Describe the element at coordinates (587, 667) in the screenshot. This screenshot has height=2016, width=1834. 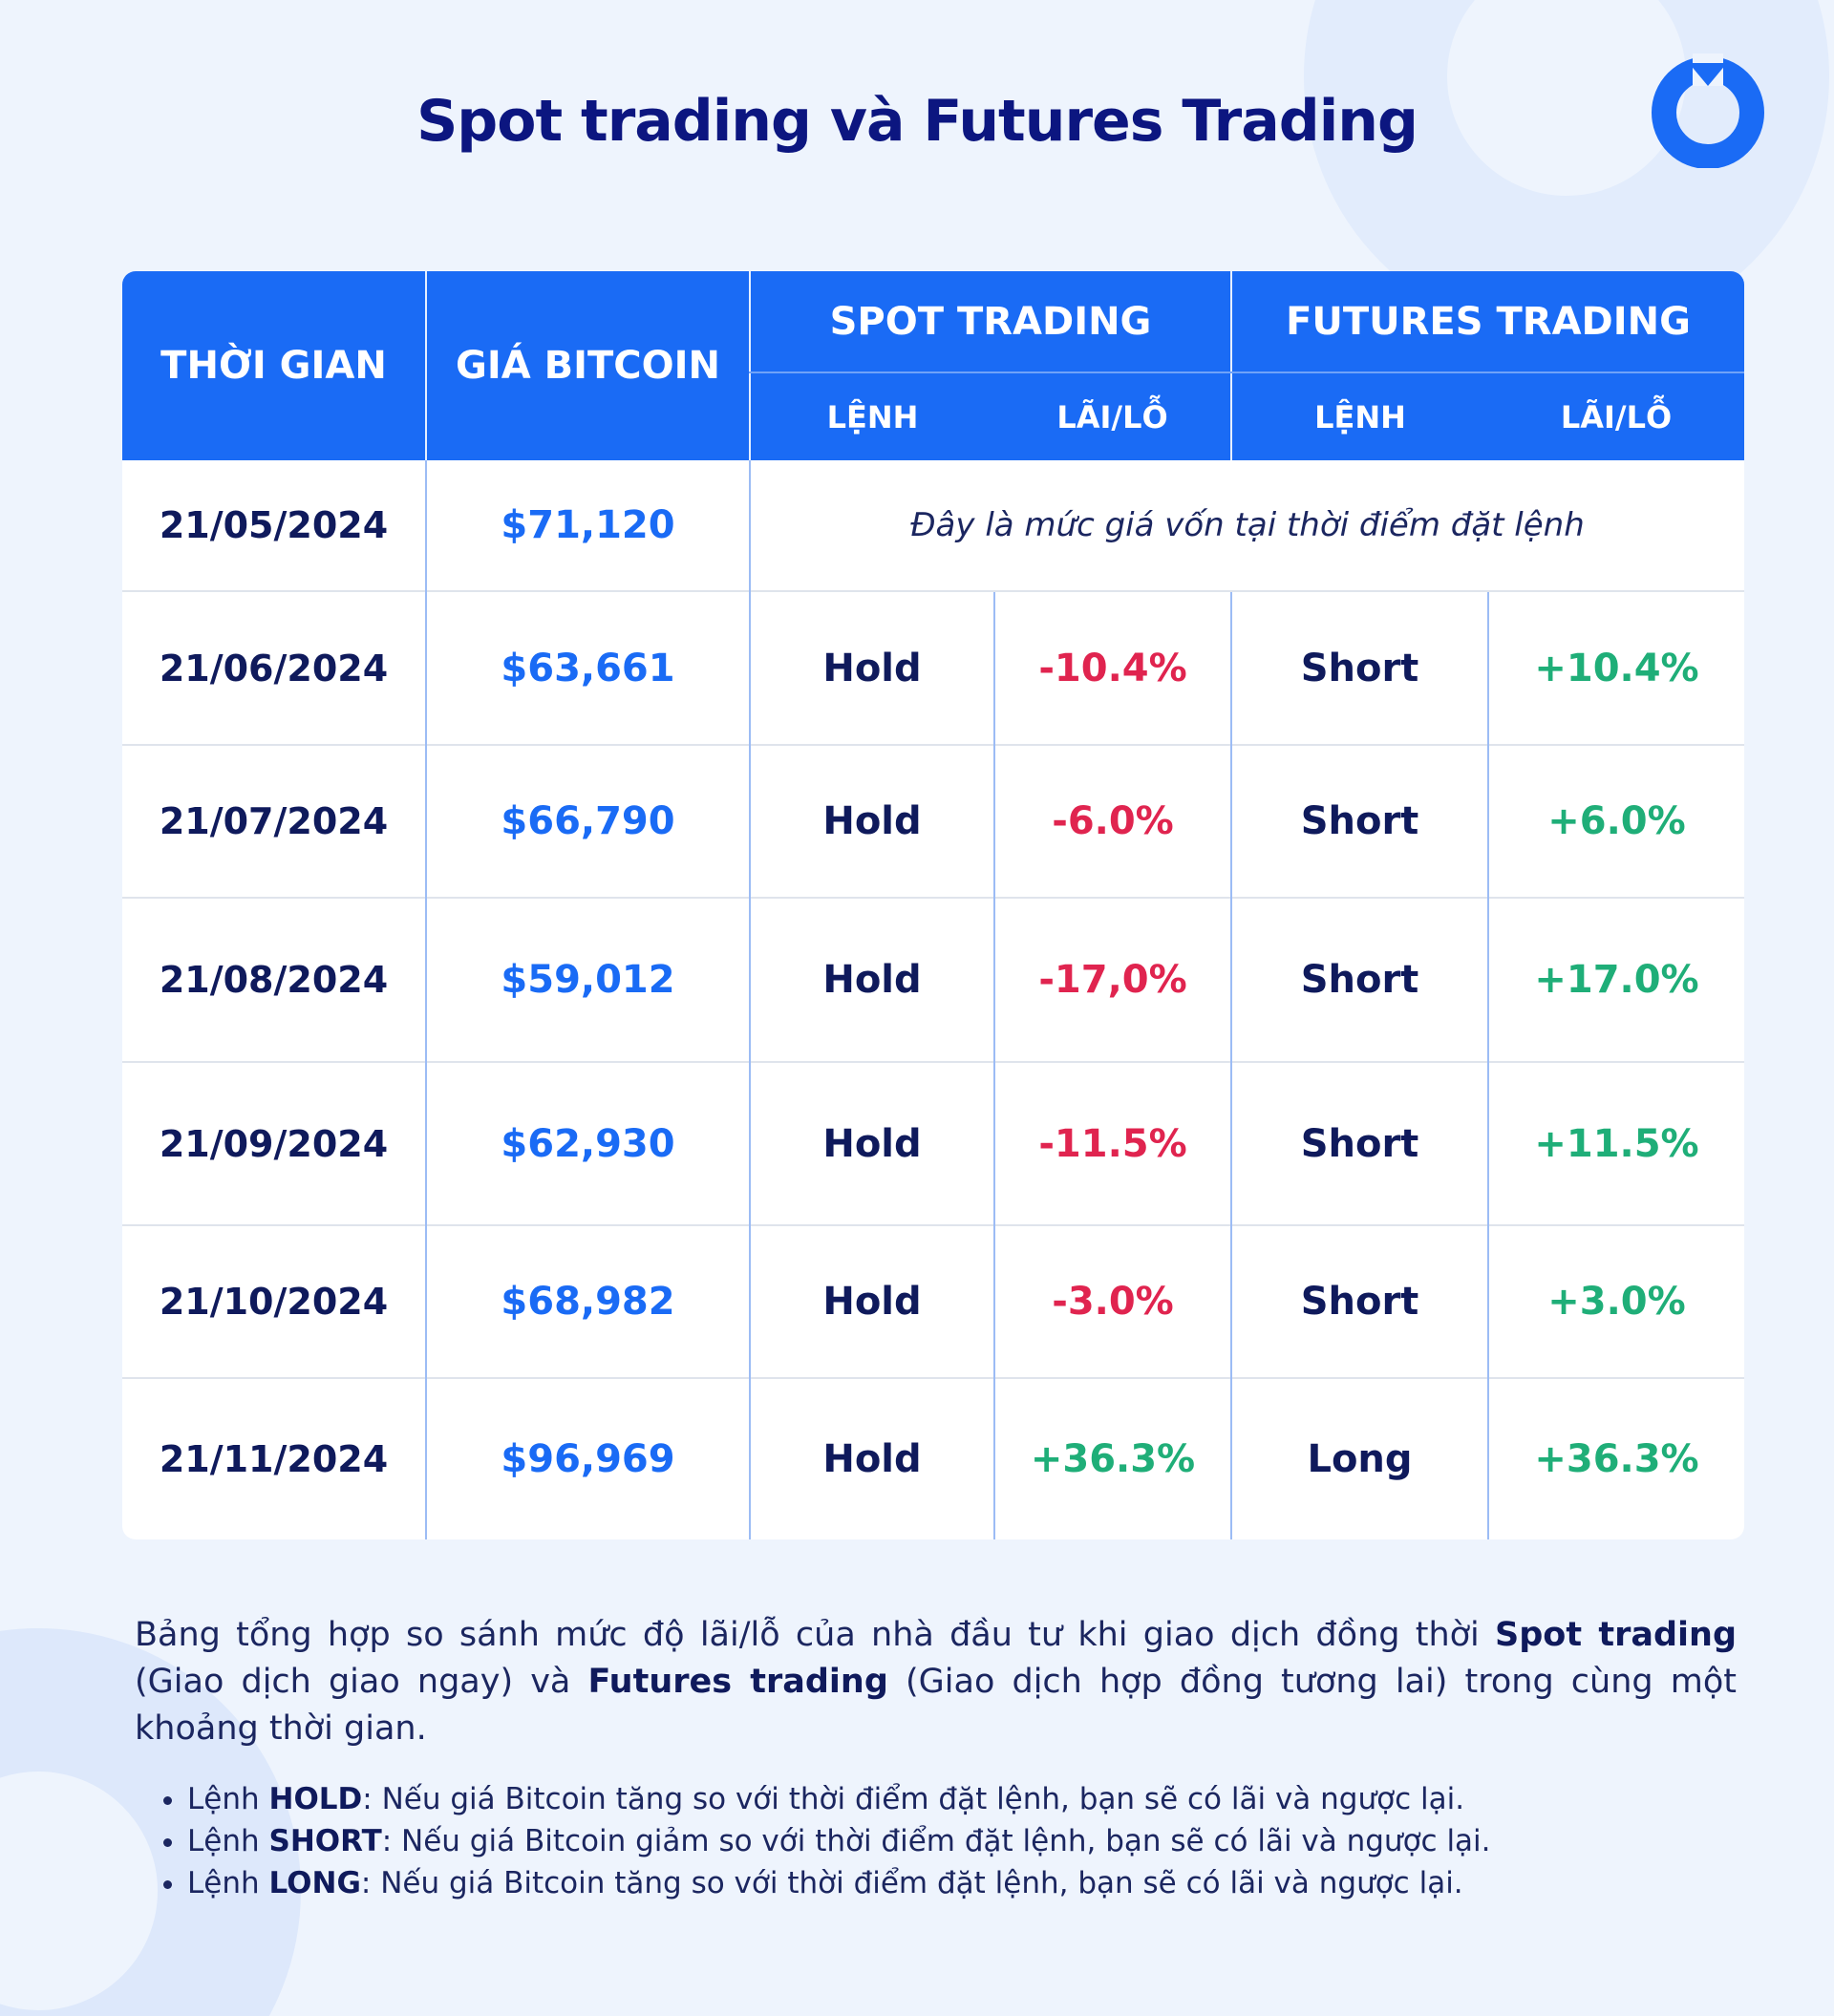
I see `price-cell: $63,661` at that location.